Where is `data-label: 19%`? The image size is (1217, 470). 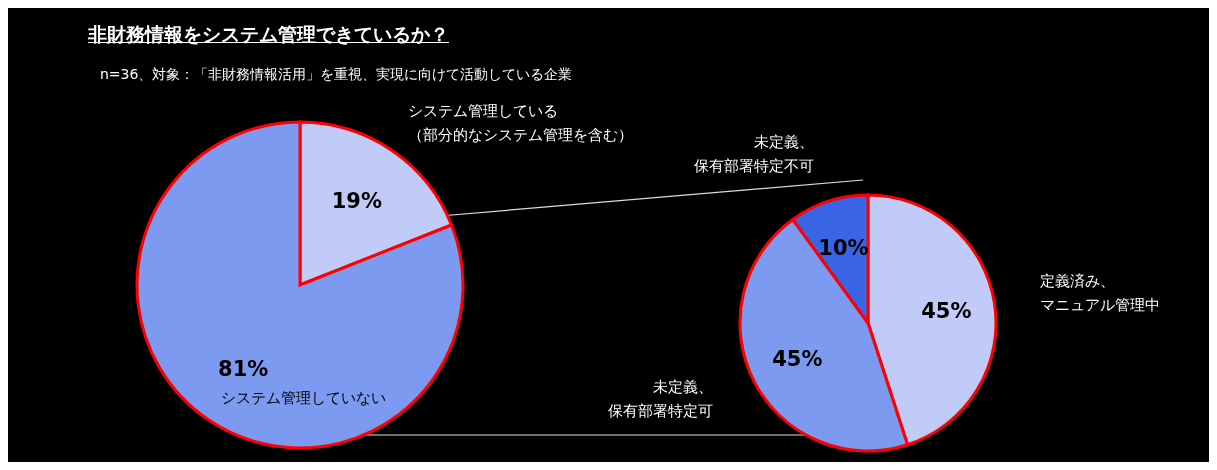 data-label: 19% is located at coordinates (356, 201).